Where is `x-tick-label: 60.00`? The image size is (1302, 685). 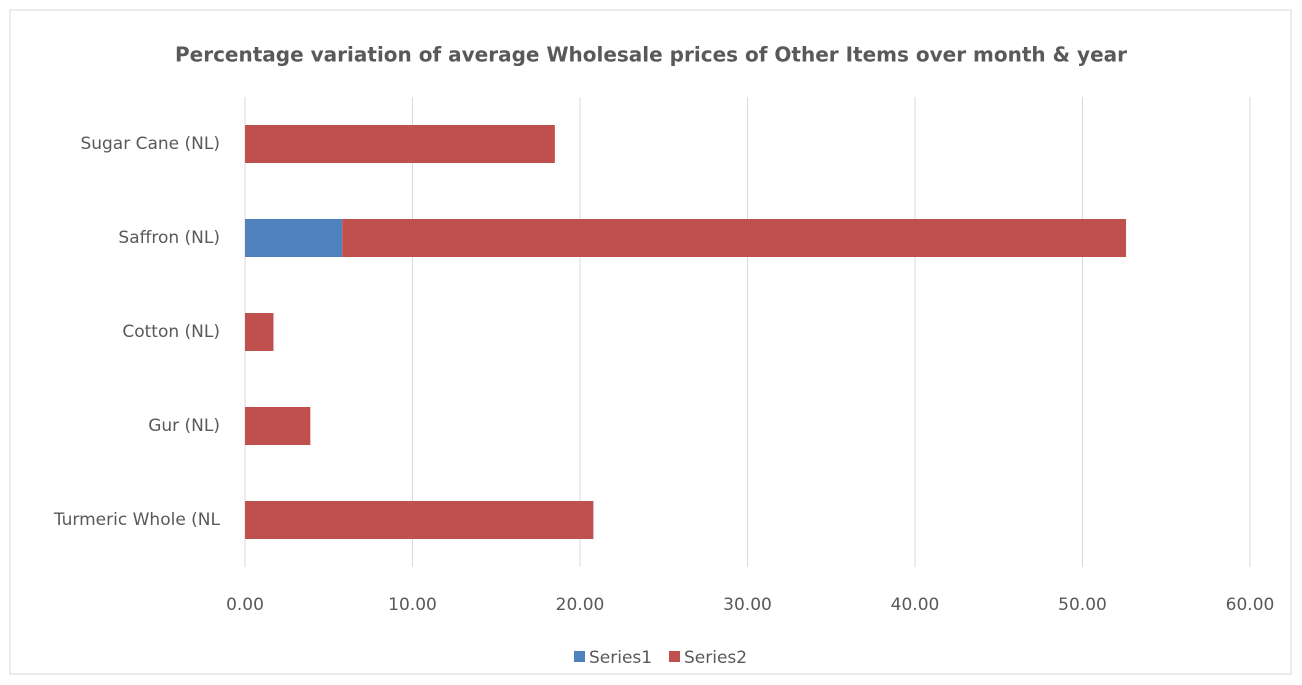 x-tick-label: 60.00 is located at coordinates (1250, 605).